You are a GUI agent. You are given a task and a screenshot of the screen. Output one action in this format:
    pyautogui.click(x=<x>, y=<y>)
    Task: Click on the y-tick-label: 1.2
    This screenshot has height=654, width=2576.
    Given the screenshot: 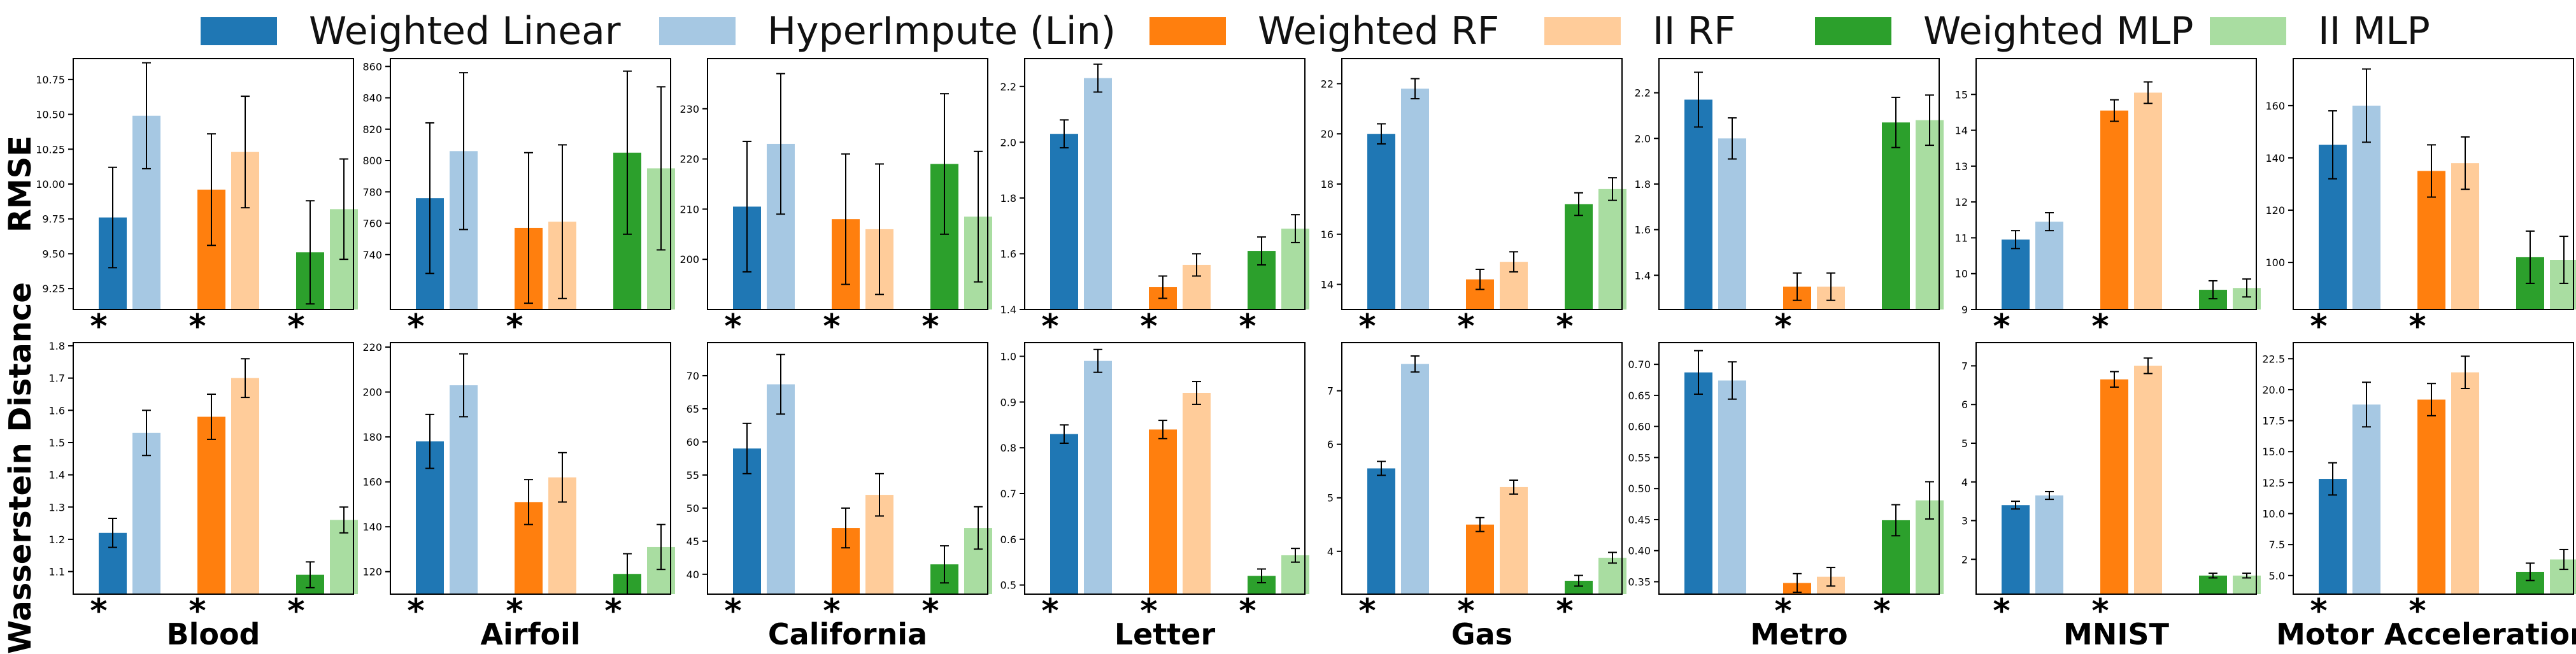 What is the action you would take?
    pyautogui.click(x=57, y=540)
    